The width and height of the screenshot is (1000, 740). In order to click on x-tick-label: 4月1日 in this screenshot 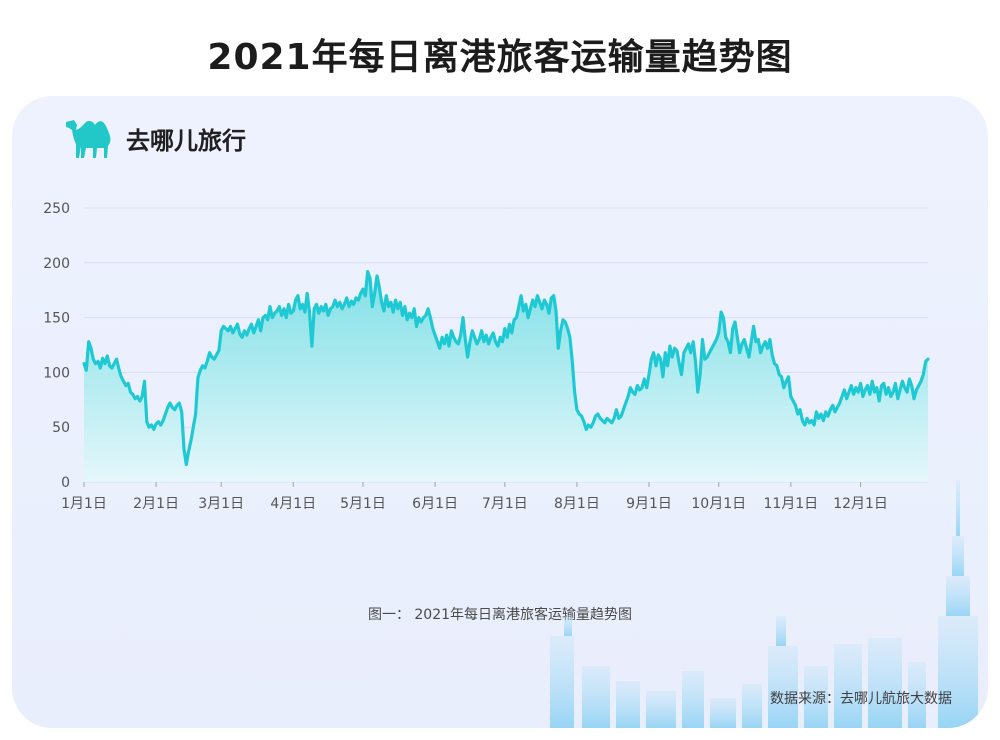, I will do `click(293, 504)`.